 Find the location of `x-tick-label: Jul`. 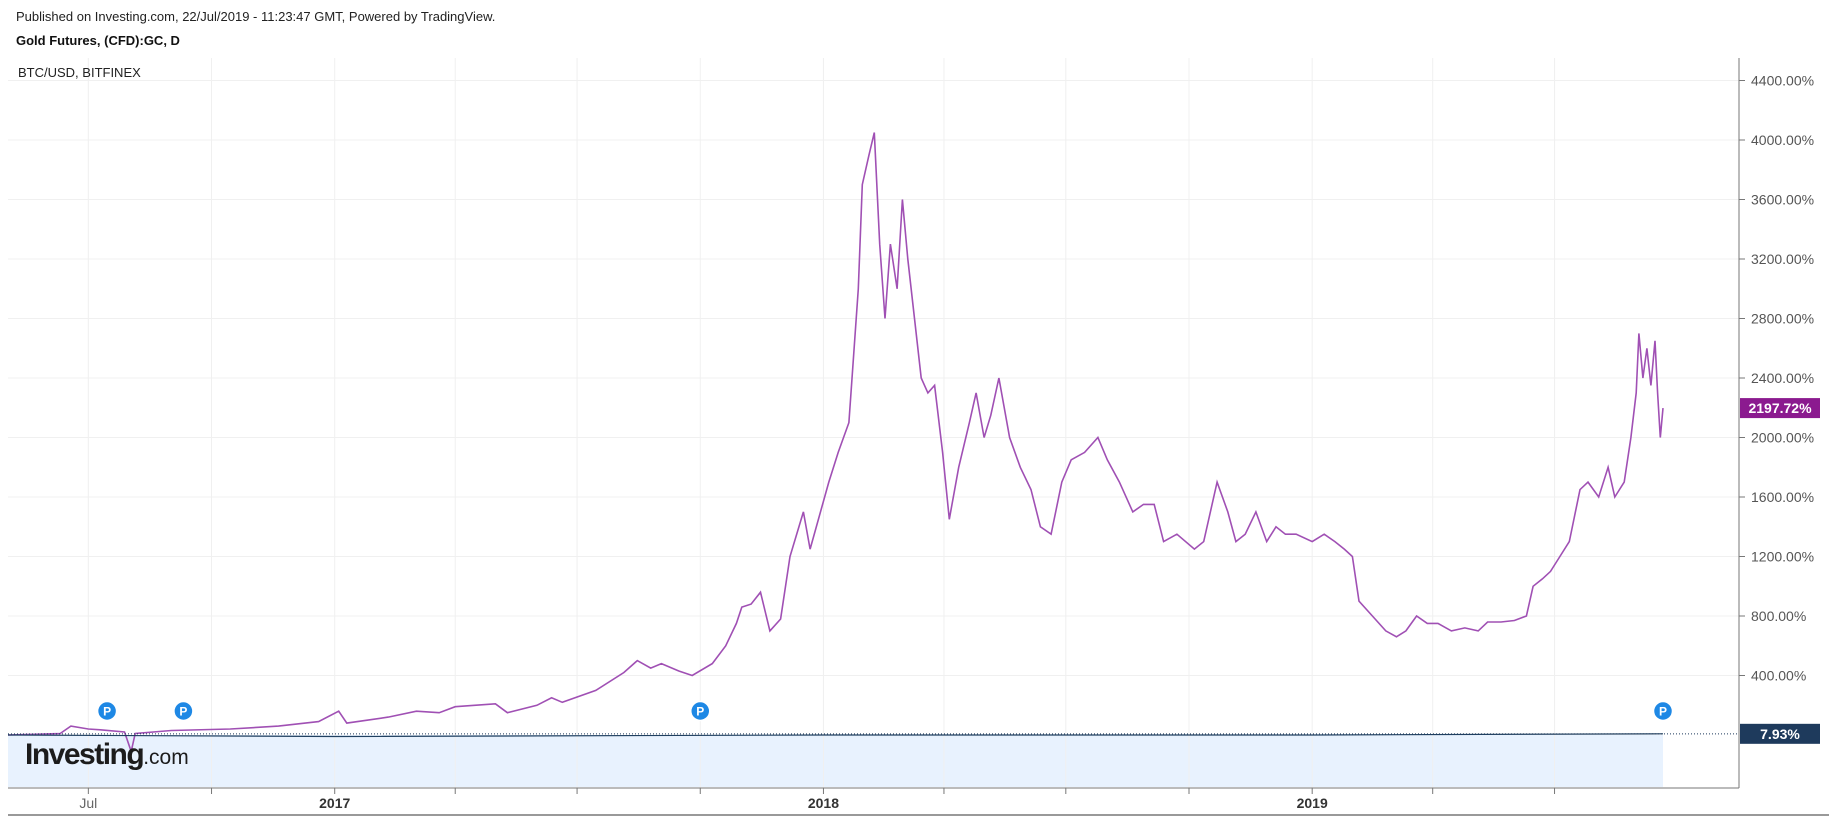

x-tick-label: Jul is located at coordinates (88, 803).